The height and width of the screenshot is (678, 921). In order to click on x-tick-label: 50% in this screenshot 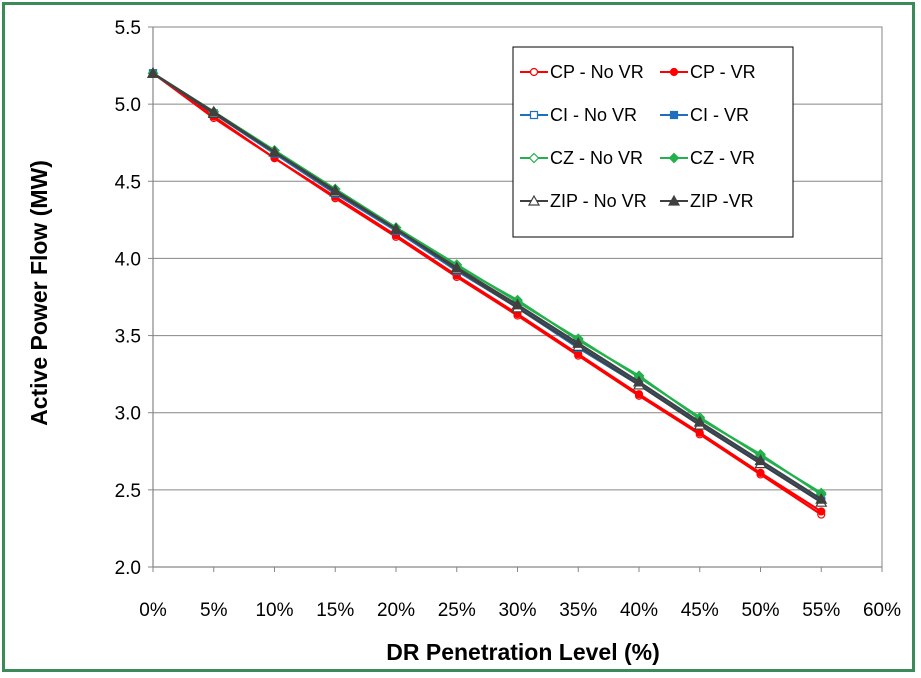, I will do `click(760, 610)`.